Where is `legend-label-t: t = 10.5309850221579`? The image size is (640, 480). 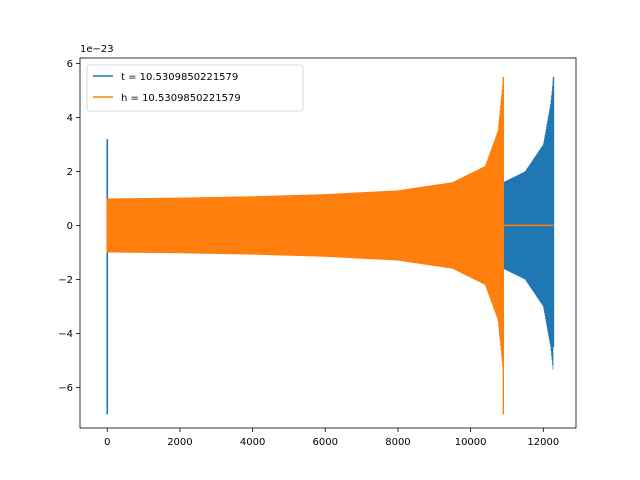 legend-label-t: t = 10.5309850221579 is located at coordinates (179, 77).